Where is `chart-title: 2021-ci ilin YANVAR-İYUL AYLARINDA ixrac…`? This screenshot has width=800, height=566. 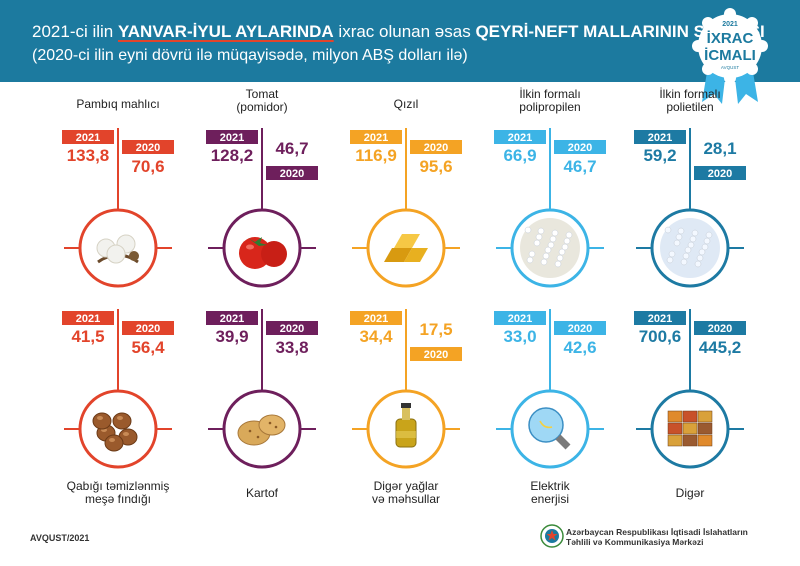
chart-title: 2021-ci ilin YANVAR-İYUL AYLARINDA ixrac… is located at coordinates (398, 31).